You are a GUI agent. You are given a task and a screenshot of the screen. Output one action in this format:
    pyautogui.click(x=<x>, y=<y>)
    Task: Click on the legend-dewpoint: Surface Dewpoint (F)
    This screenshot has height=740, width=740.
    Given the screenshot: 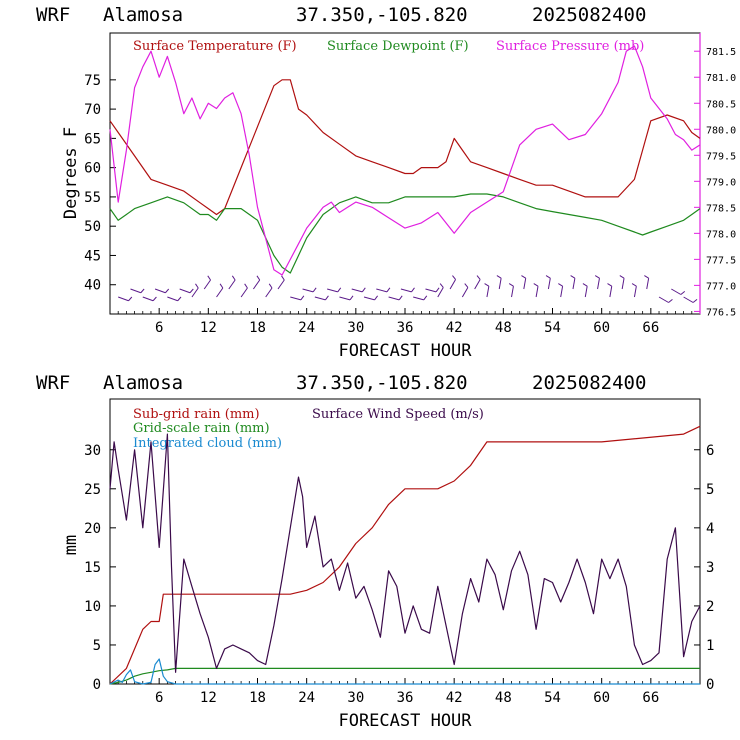 What is the action you would take?
    pyautogui.click(x=398, y=46)
    